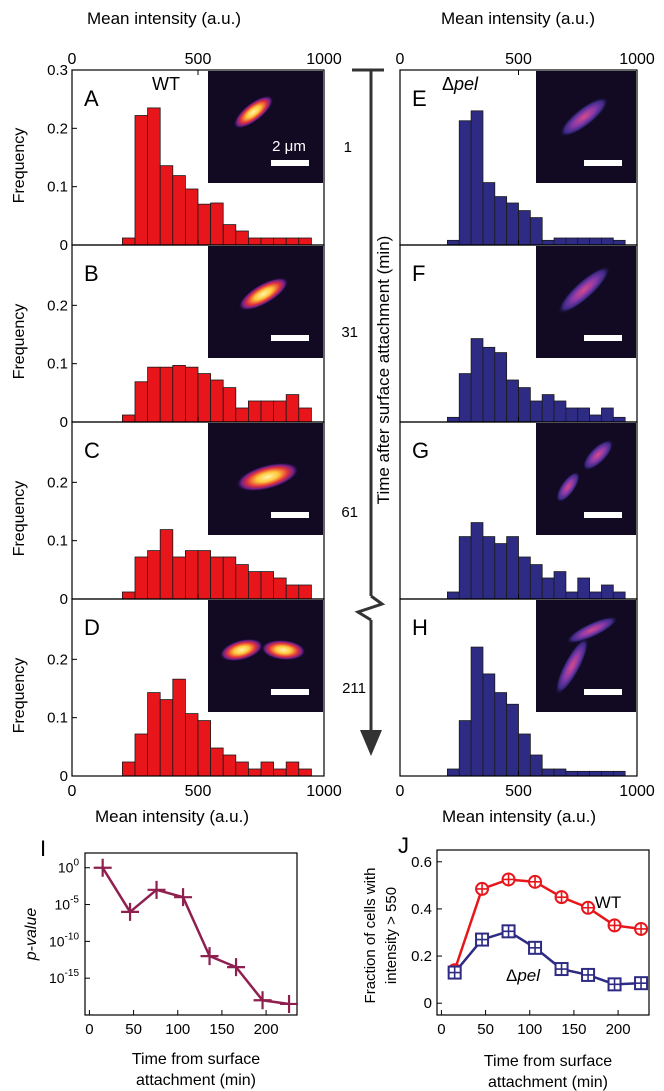  Describe the element at coordinates (518, 18) in the screenshot. I see `top-xlabel-right: Mean intensity (a.u.)` at that location.